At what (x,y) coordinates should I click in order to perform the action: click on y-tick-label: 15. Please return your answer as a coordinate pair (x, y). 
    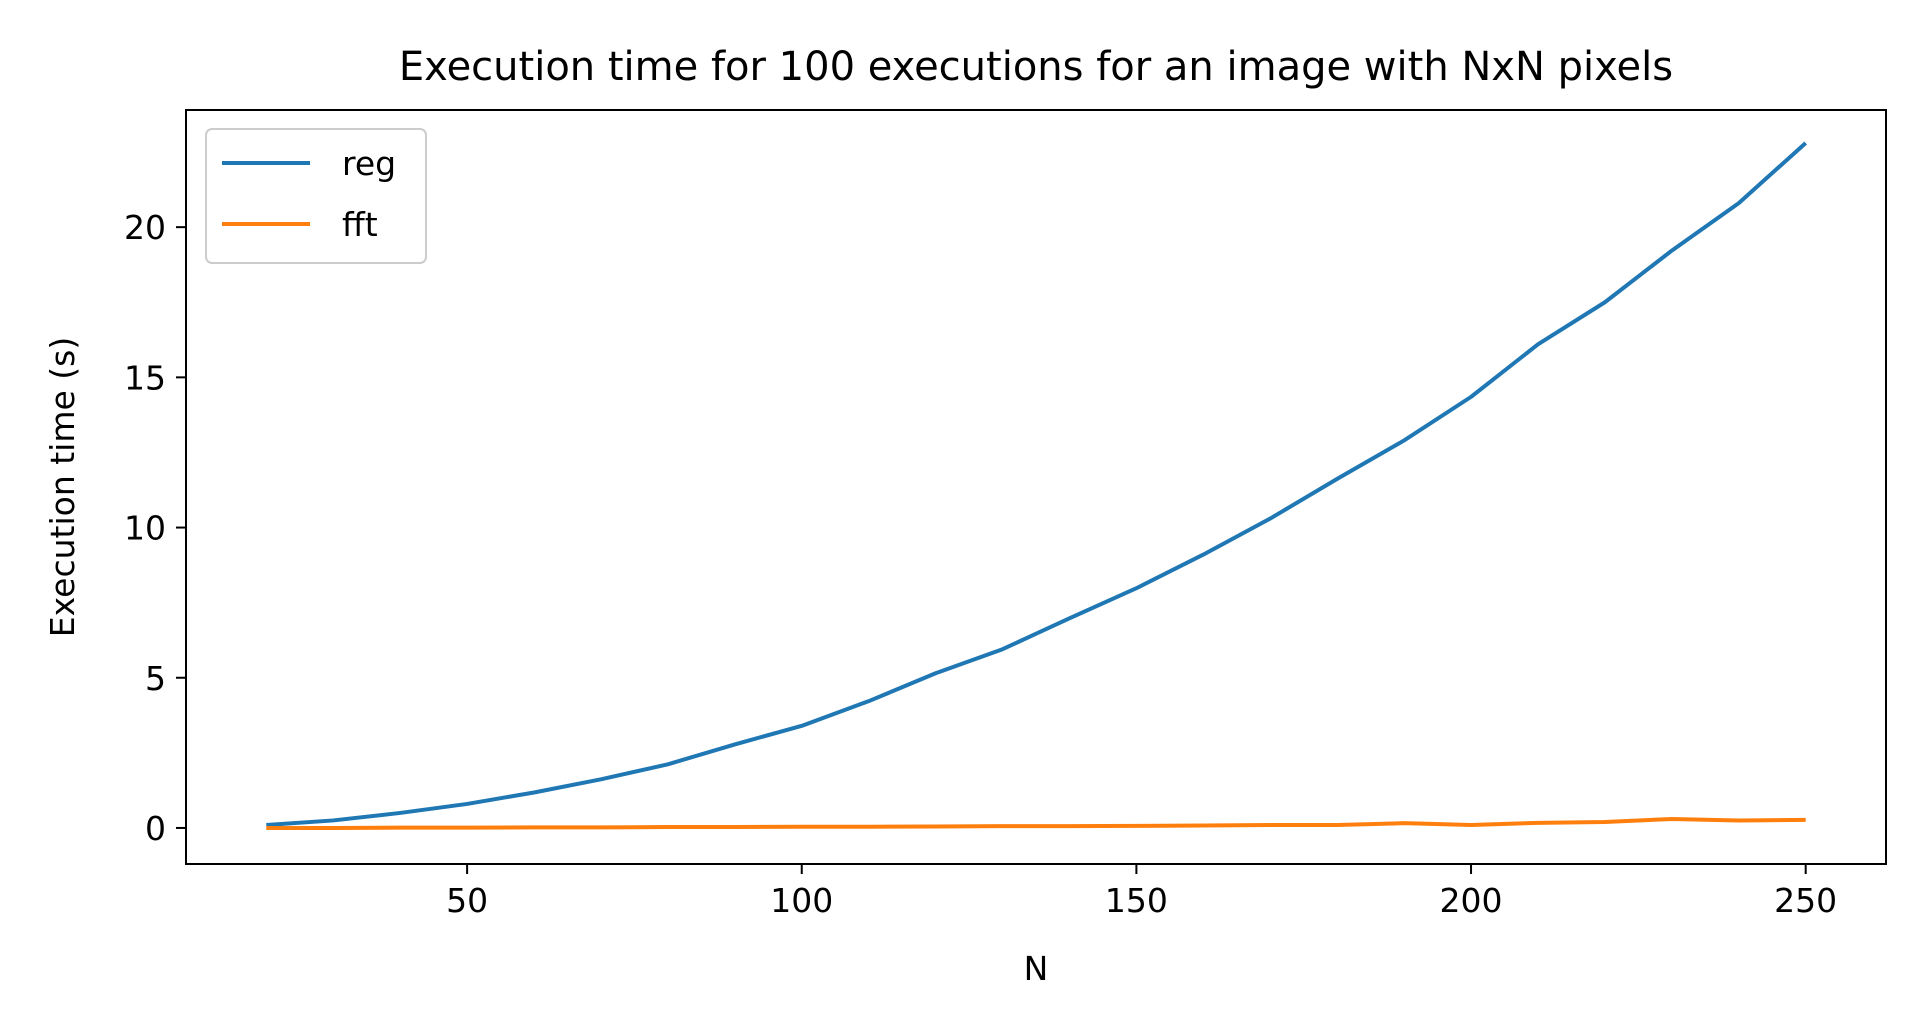
    Looking at the image, I should click on (145, 377).